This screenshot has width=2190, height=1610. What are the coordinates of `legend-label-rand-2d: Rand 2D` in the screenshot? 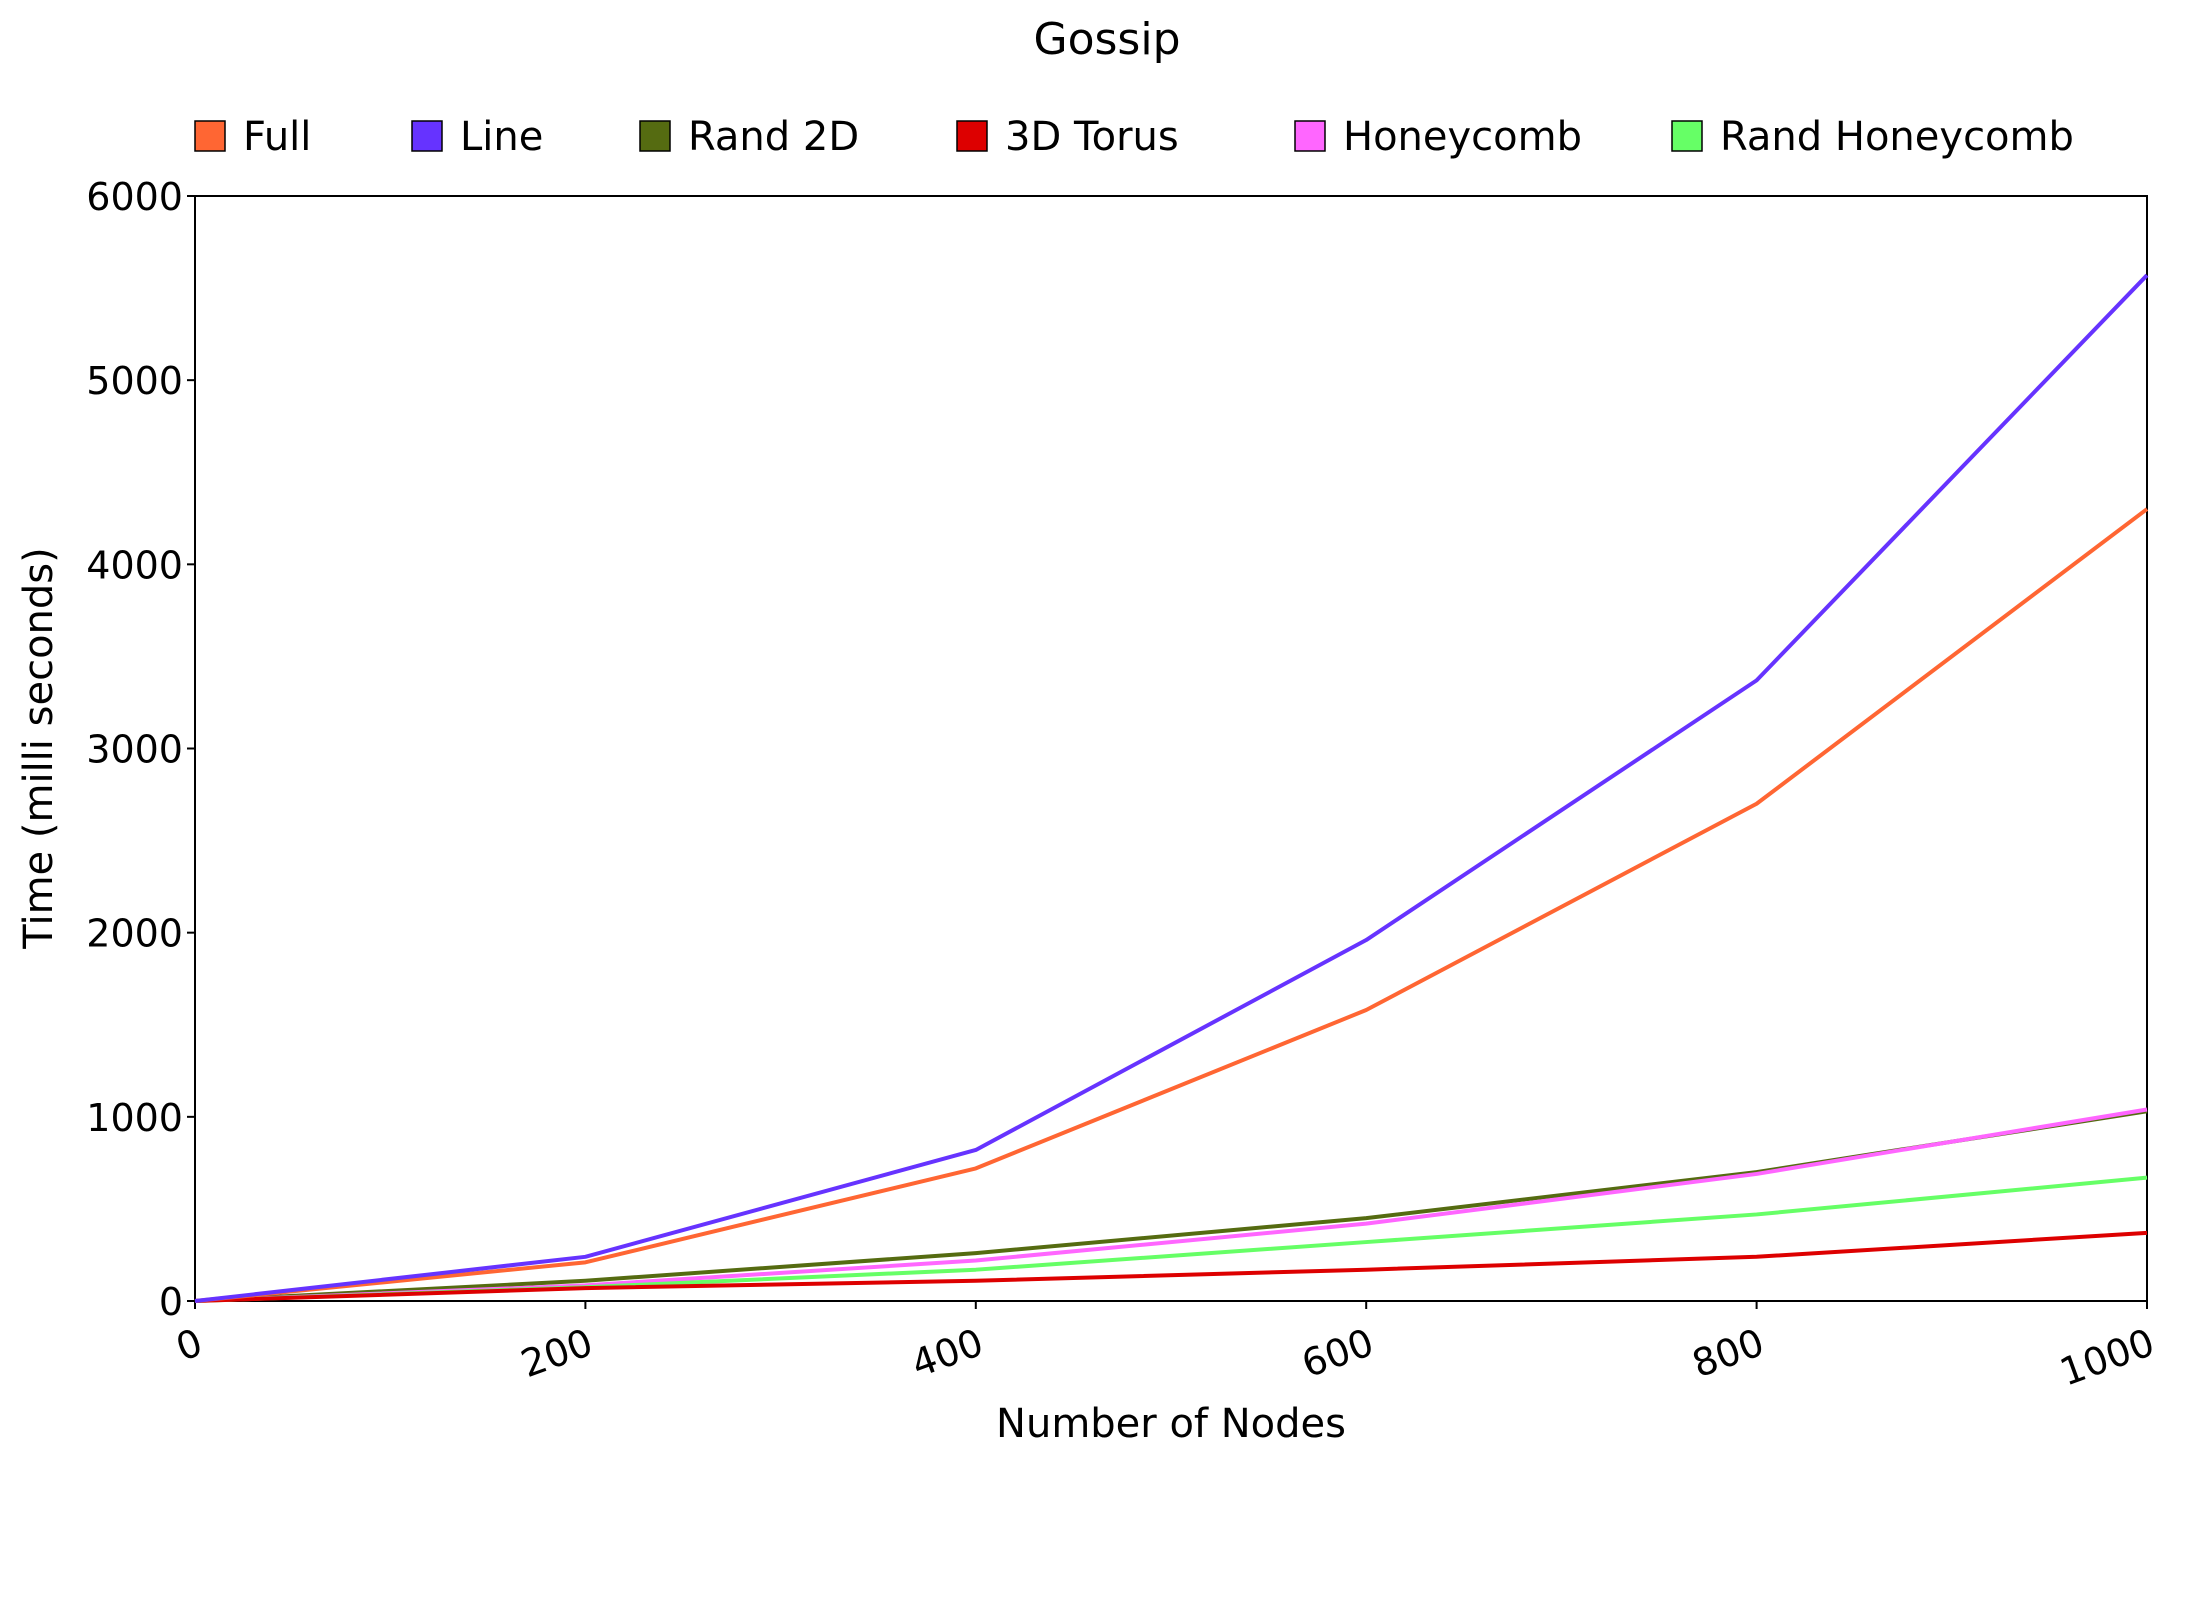 It's located at (773, 137).